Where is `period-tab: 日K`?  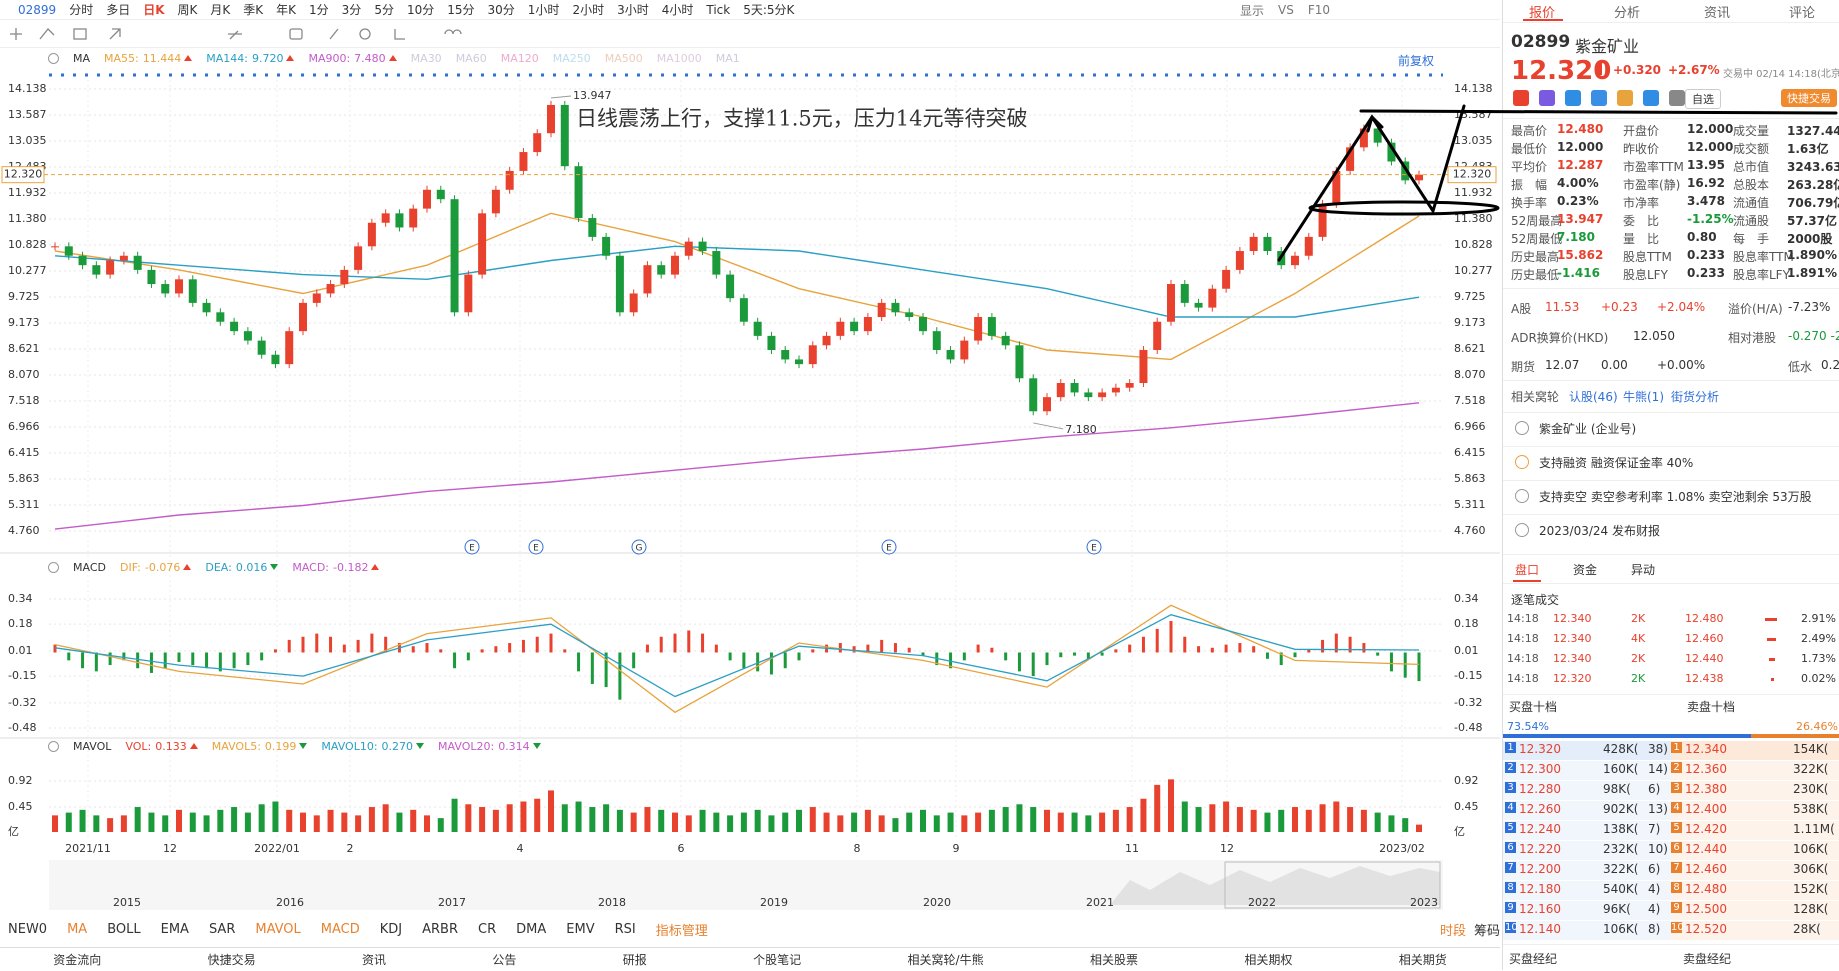
period-tab: 日K is located at coordinates (154, 10).